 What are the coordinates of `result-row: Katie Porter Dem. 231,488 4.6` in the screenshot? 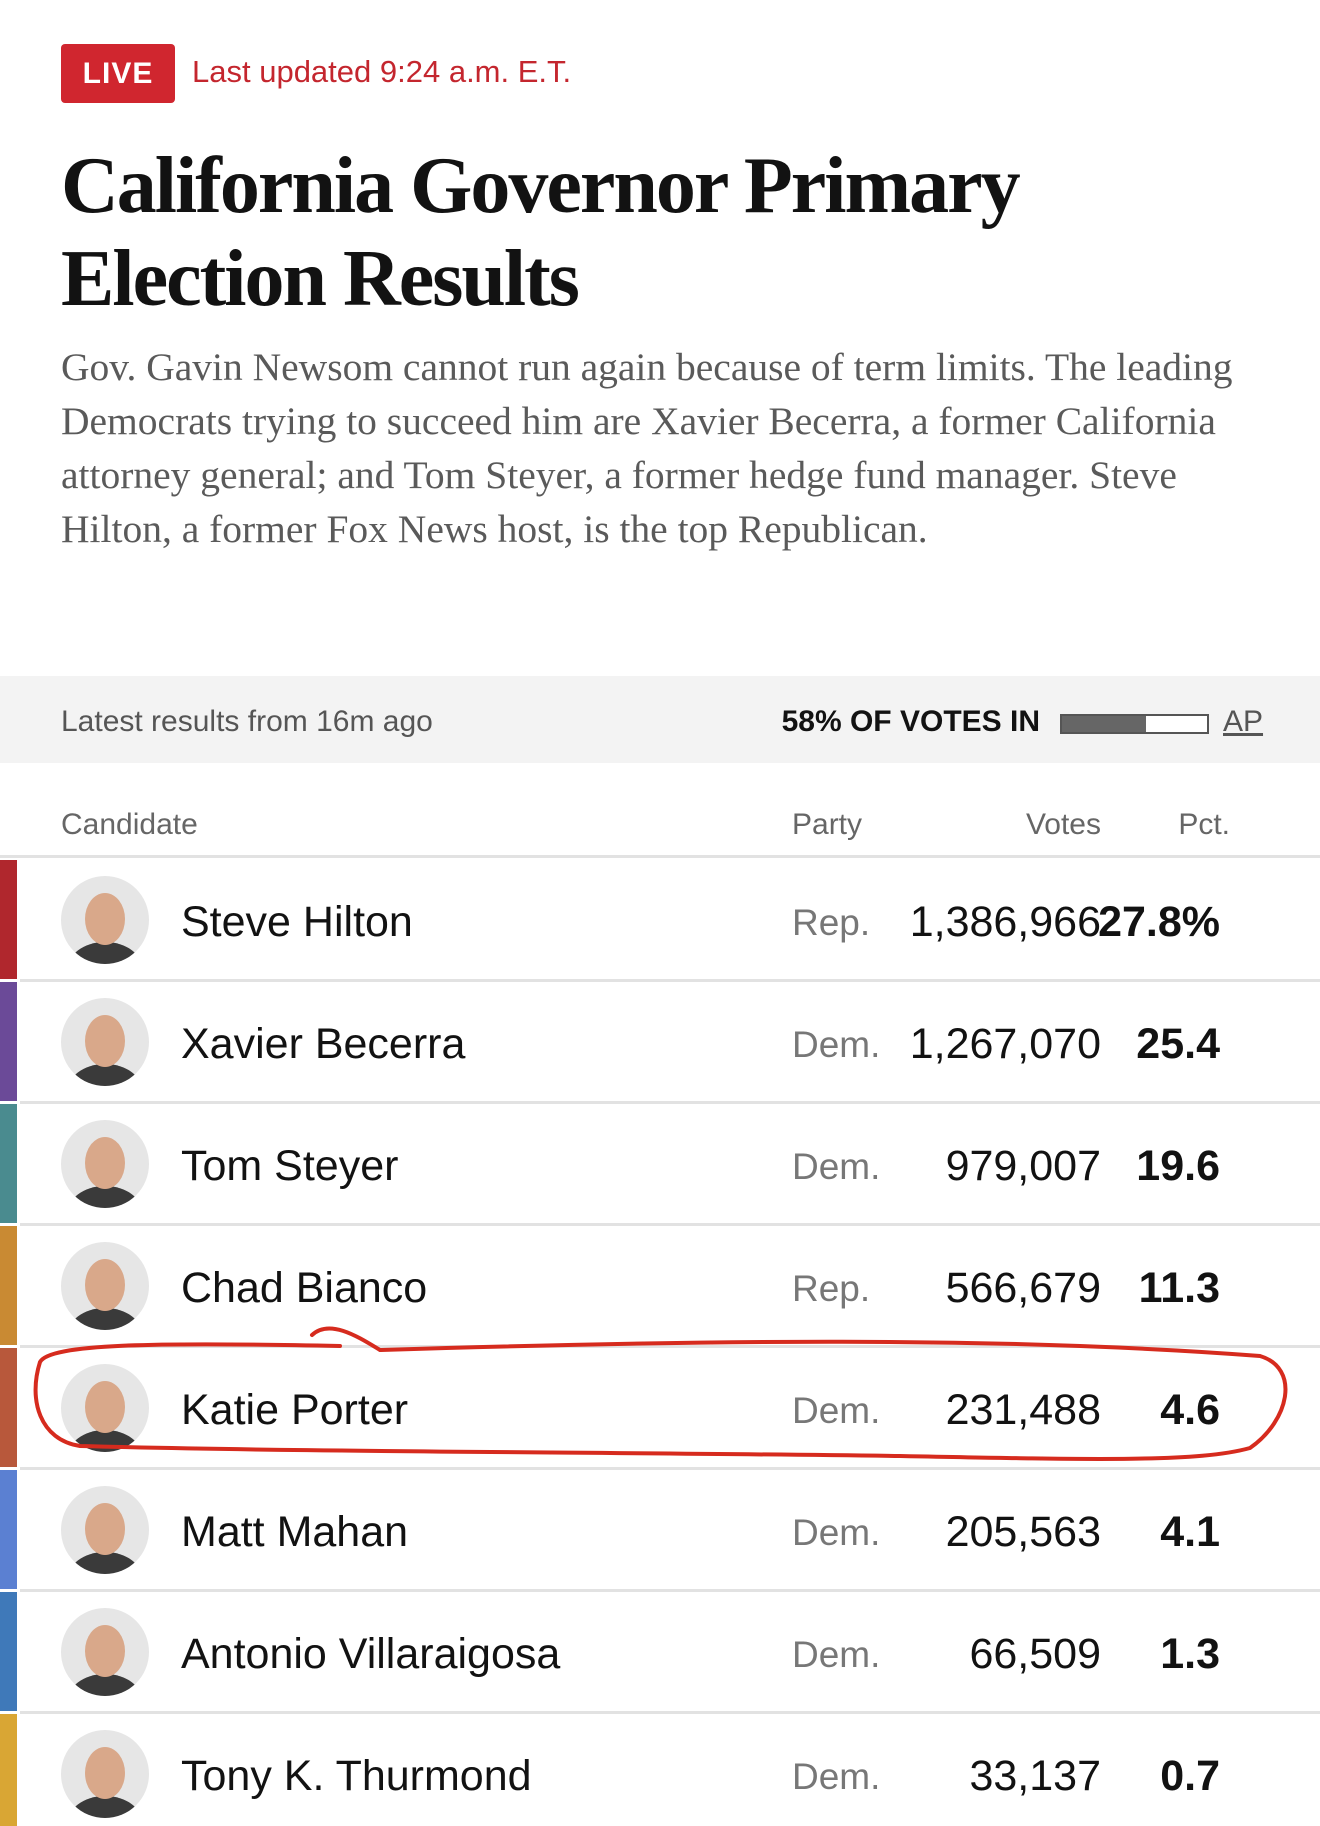 It's located at (660, 1409).